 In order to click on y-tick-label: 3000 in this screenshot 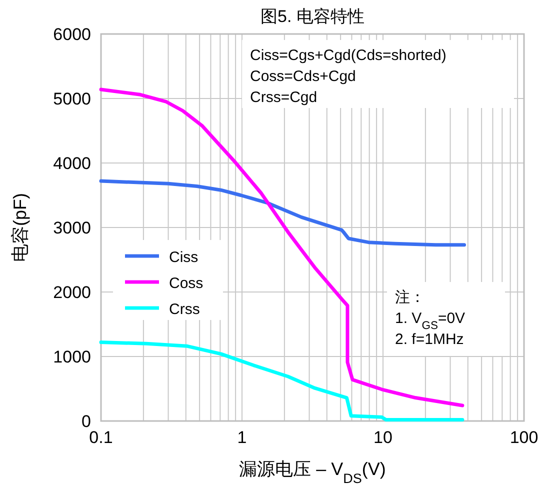, I will do `click(72, 228)`.